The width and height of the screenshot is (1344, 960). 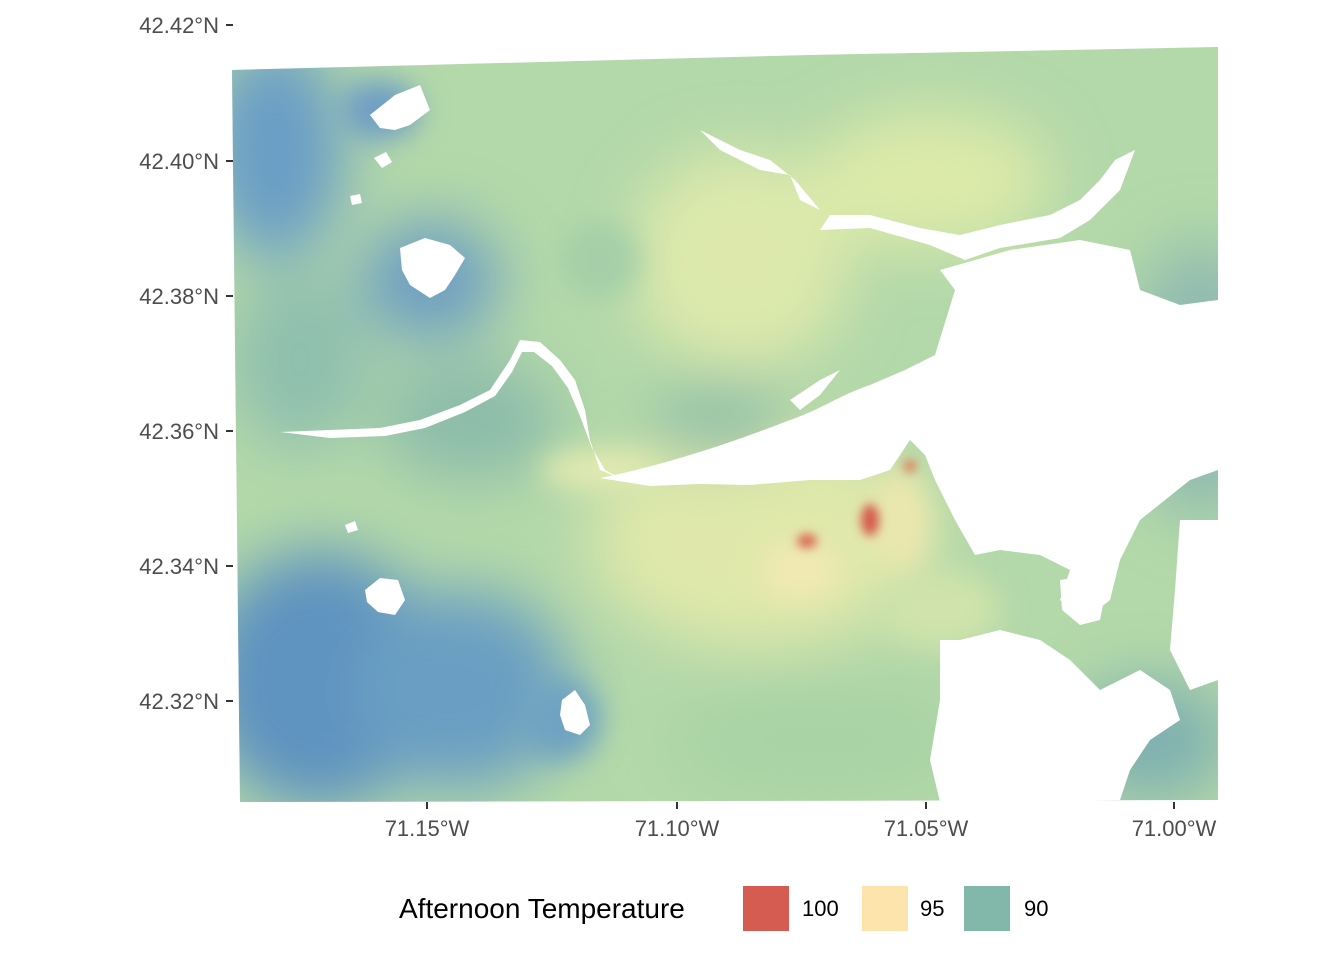 What do you see at coordinates (820, 740) in the screenshot?
I see `mid-zone-south-central` at bounding box center [820, 740].